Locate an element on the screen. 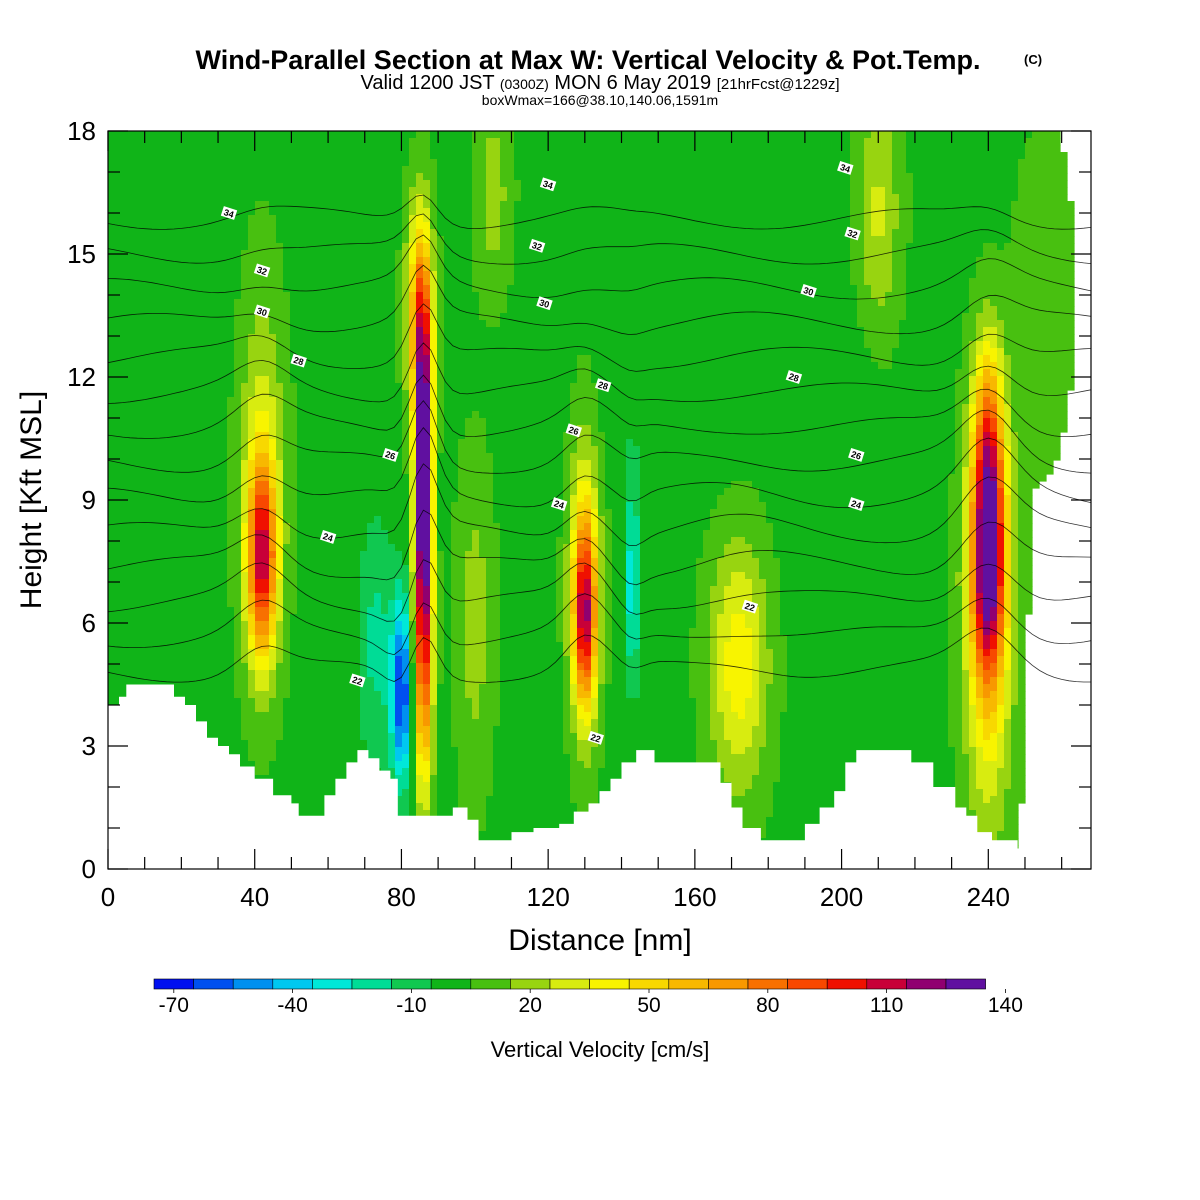 The height and width of the screenshot is (1200, 1200). contour-label-bg is located at coordinates (544, 303).